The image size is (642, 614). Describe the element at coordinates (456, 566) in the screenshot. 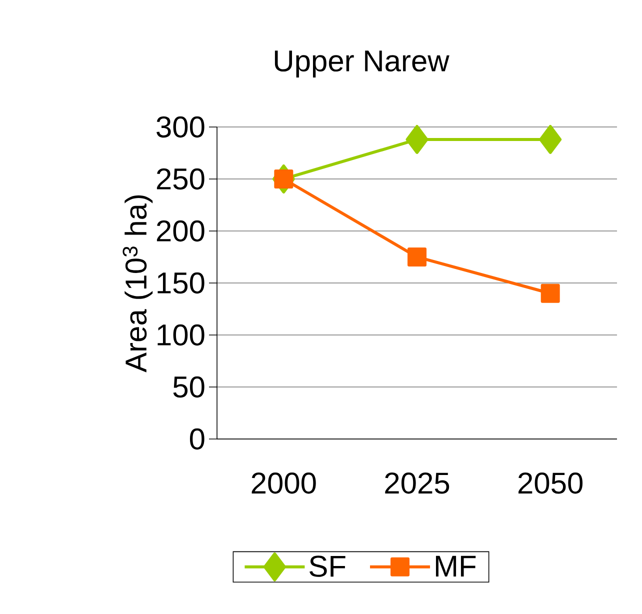

I see `legend-label: MF` at that location.